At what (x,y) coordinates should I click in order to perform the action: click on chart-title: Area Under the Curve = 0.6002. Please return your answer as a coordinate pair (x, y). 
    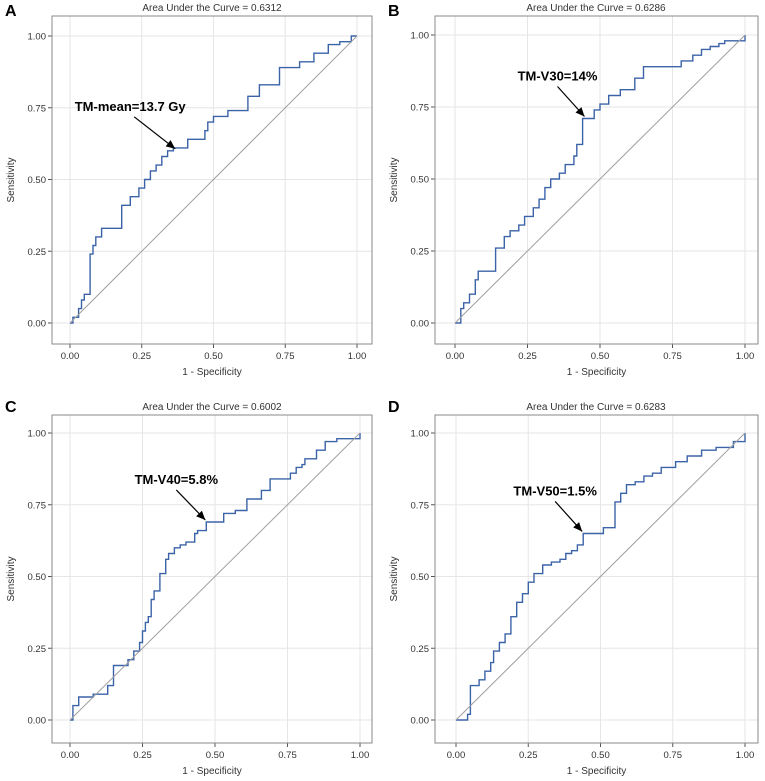
    Looking at the image, I should click on (212, 407).